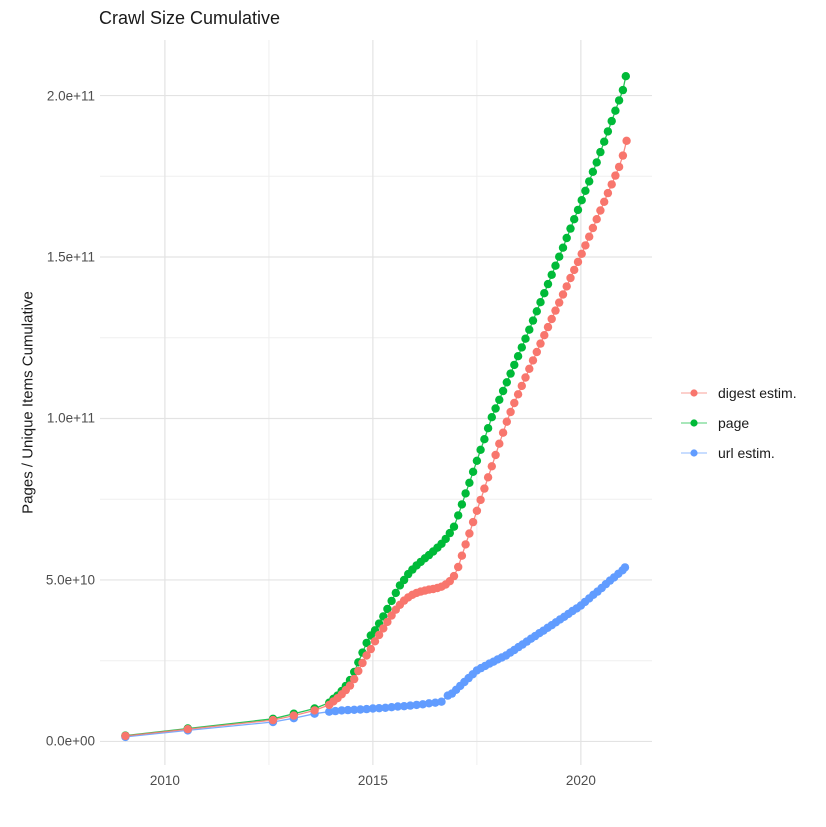 This screenshot has height=827, width=826. What do you see at coordinates (372, 780) in the screenshot?
I see `x-tick-2015: 2015` at bounding box center [372, 780].